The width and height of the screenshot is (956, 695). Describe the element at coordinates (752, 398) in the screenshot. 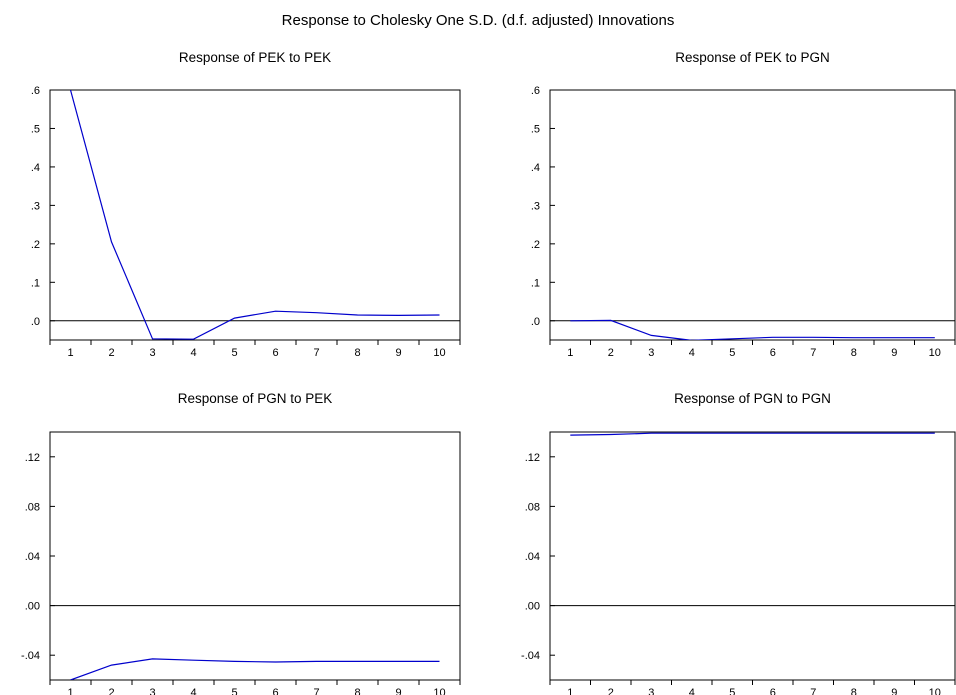

I see `panel-title: Response of PGN to PGN` at that location.